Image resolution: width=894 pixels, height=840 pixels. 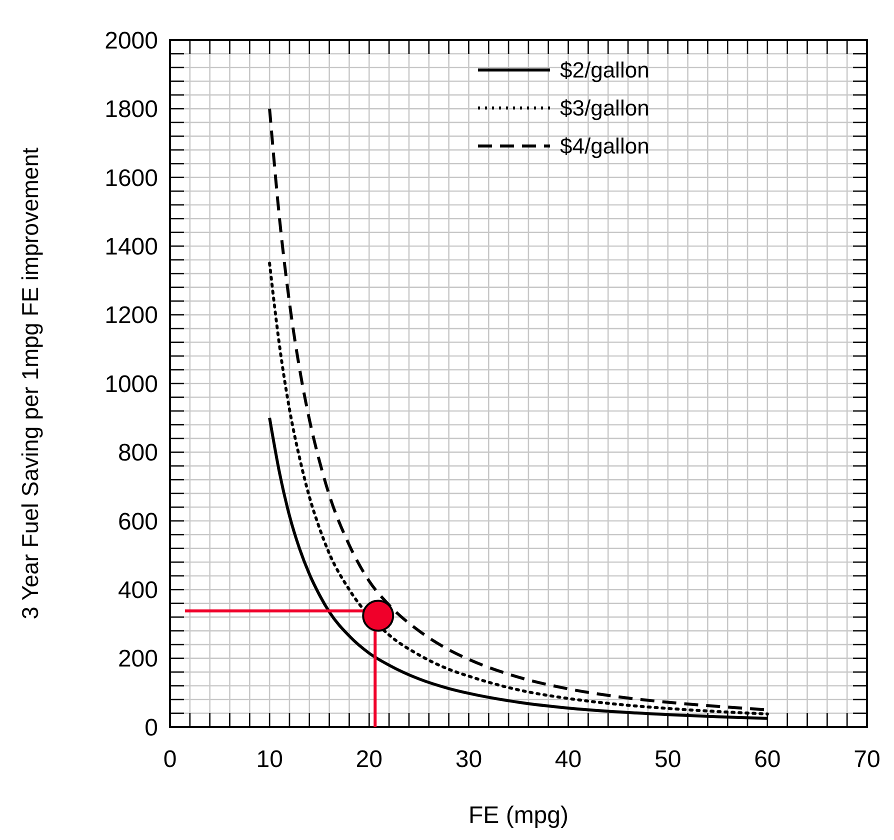 What do you see at coordinates (138, 659) in the screenshot?
I see `y-tick-label: 200` at bounding box center [138, 659].